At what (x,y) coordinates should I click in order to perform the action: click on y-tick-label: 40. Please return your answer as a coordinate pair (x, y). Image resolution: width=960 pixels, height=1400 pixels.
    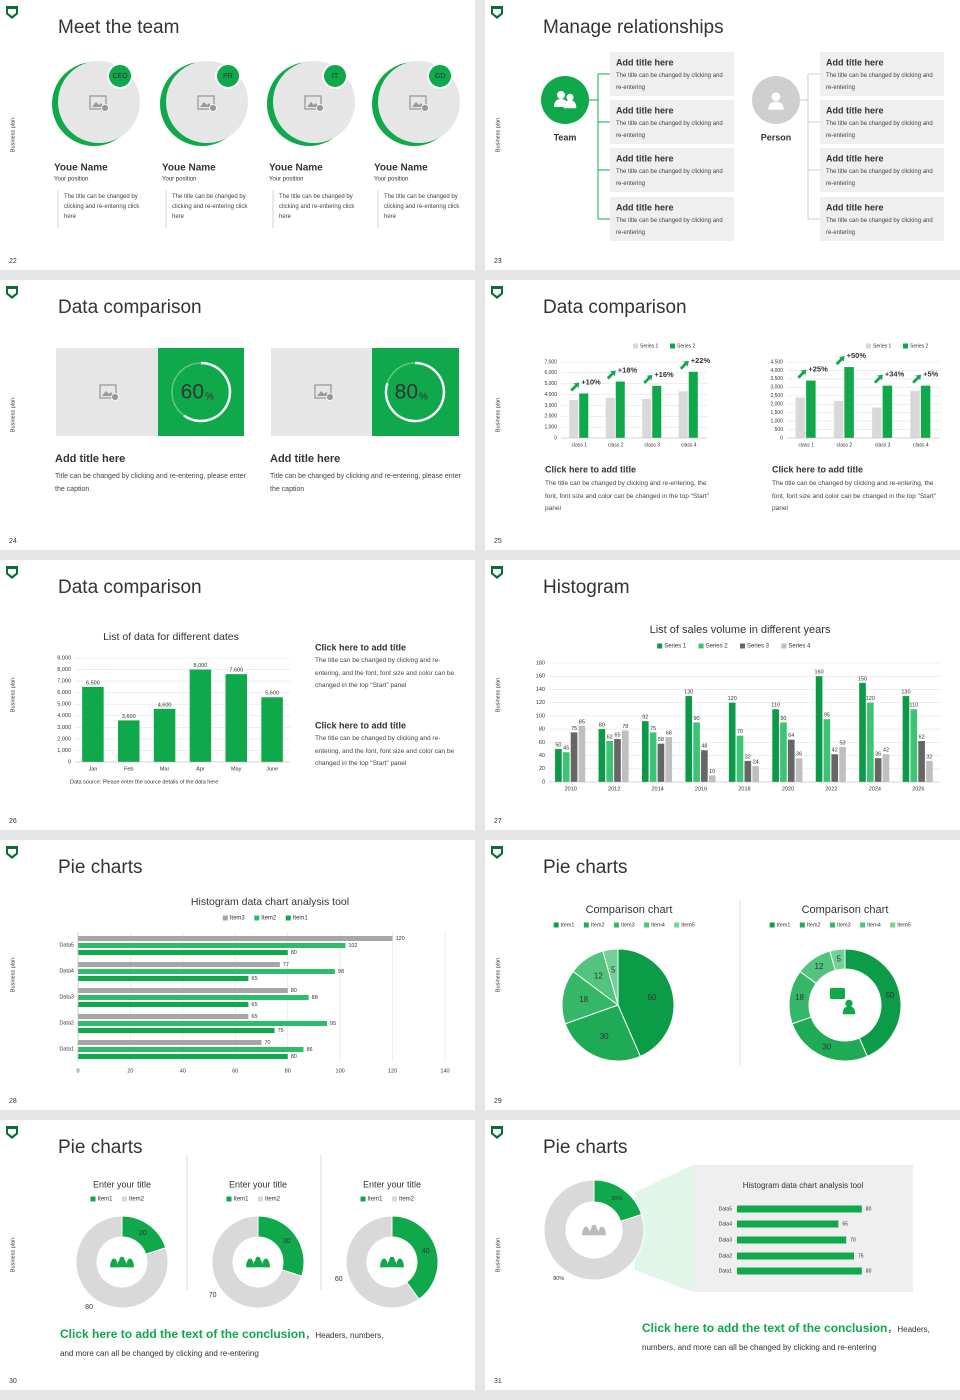
    Looking at the image, I should click on (542, 756).